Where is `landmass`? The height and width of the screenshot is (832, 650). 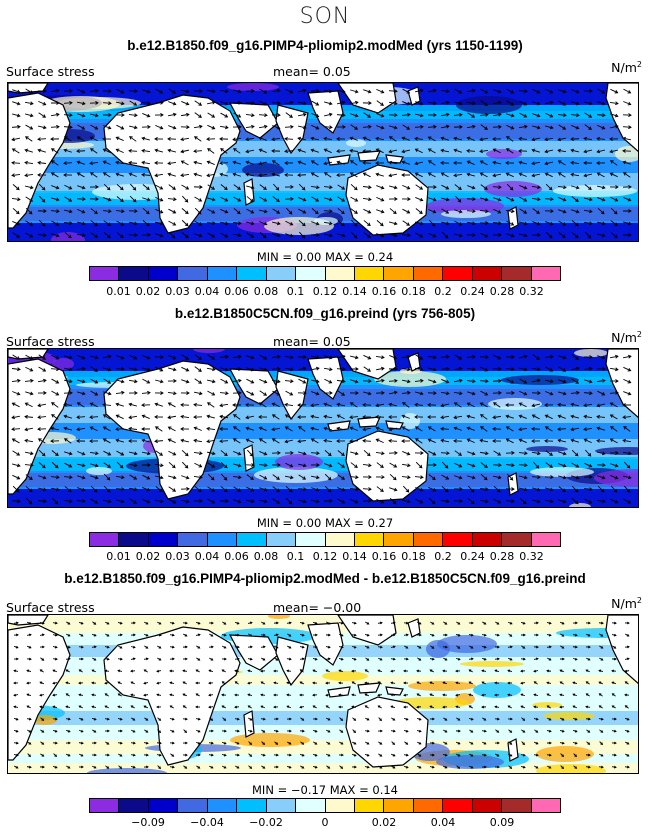 landmass is located at coordinates (369, 156).